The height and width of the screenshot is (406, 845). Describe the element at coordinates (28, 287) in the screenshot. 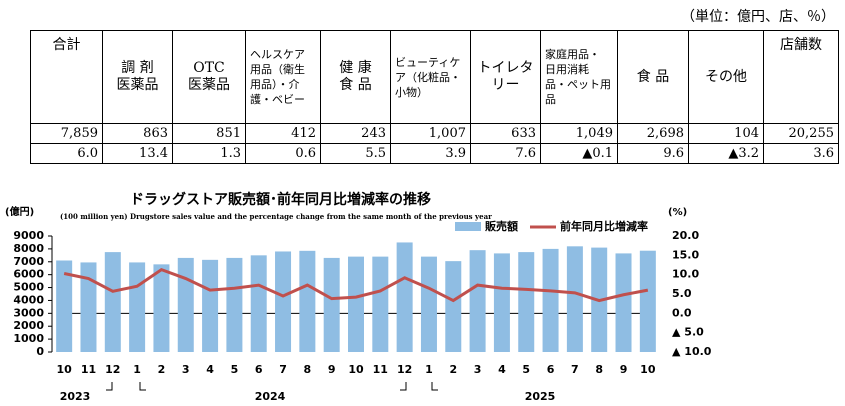

I see `y-tick-label: 5000` at that location.